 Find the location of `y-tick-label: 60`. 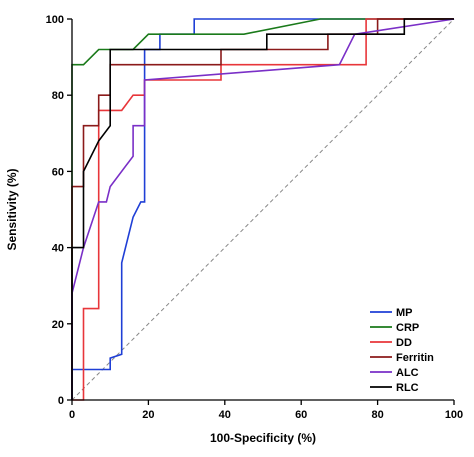

y-tick-label: 60 is located at coordinates (58, 172).